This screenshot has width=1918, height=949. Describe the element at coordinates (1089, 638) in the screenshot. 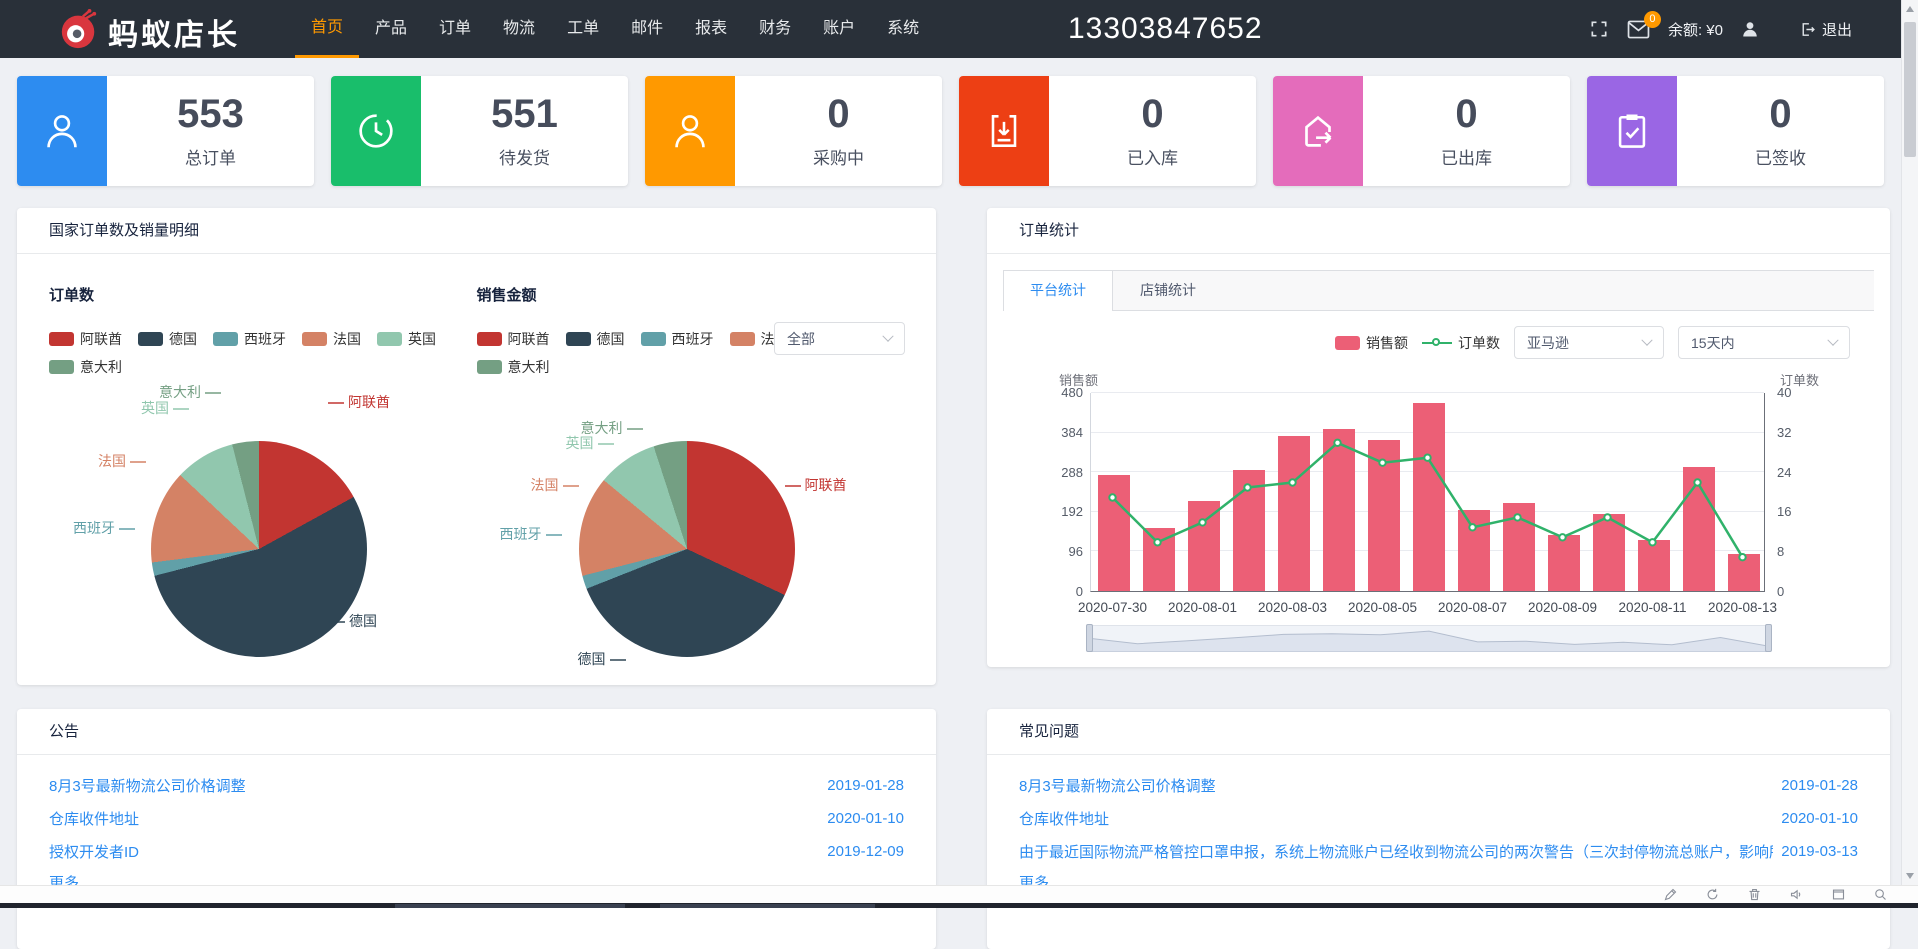

I see `datazoom-handle-left` at that location.